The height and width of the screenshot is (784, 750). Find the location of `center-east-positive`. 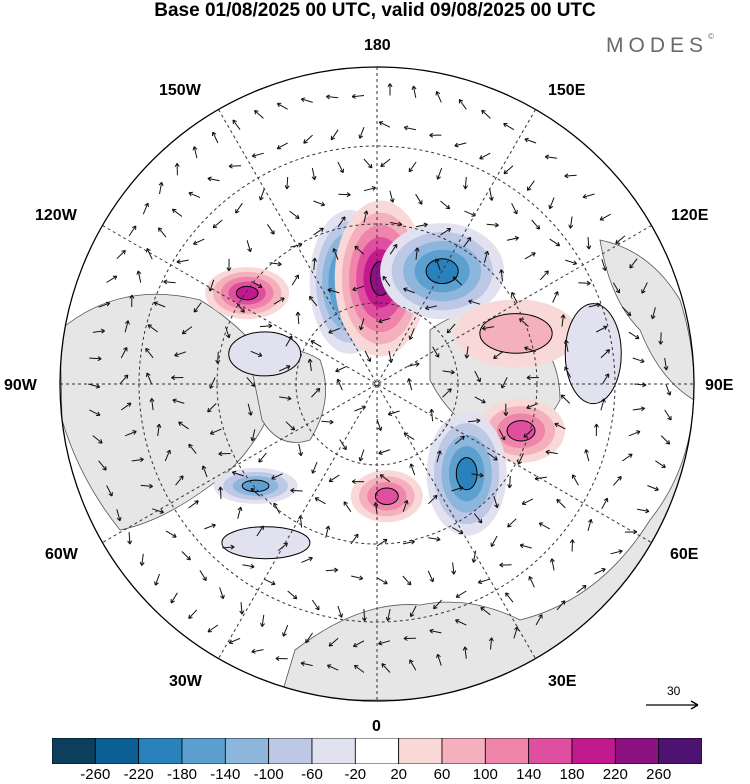

center-east-positive is located at coordinates (516, 333).